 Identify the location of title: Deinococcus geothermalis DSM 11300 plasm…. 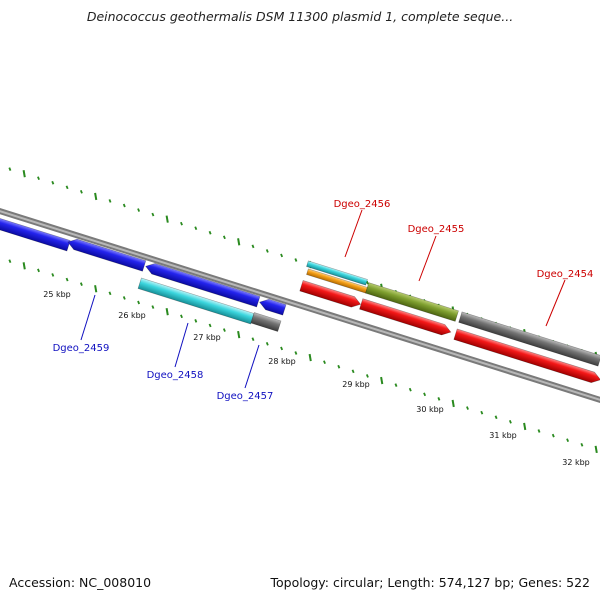
(300, 16).